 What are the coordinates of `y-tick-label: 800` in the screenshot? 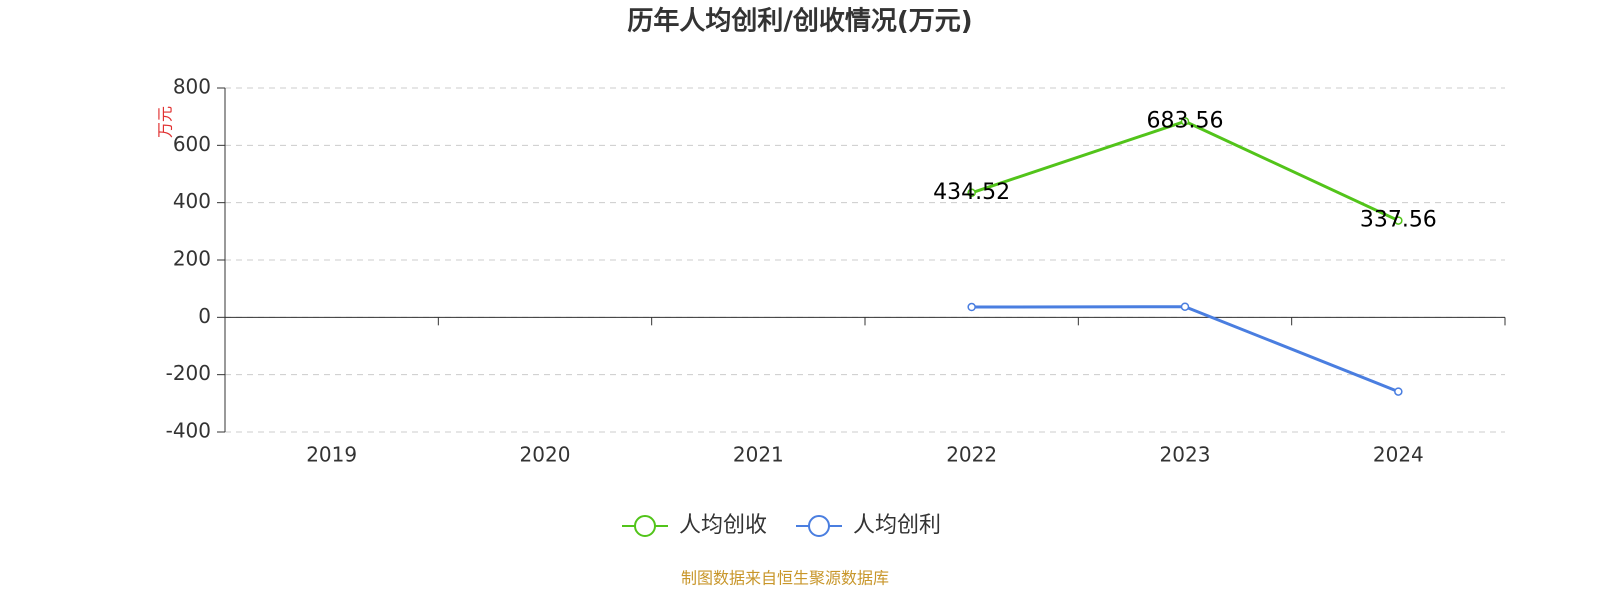 It's located at (192, 87).